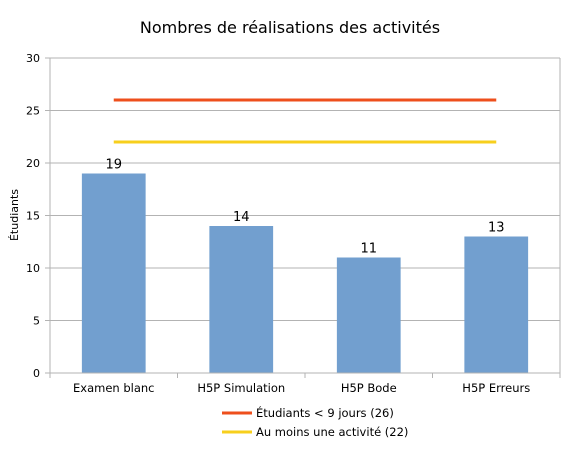 This screenshot has width=579, height=456. I want to click on y-tick-label: 30, so click(33, 58).